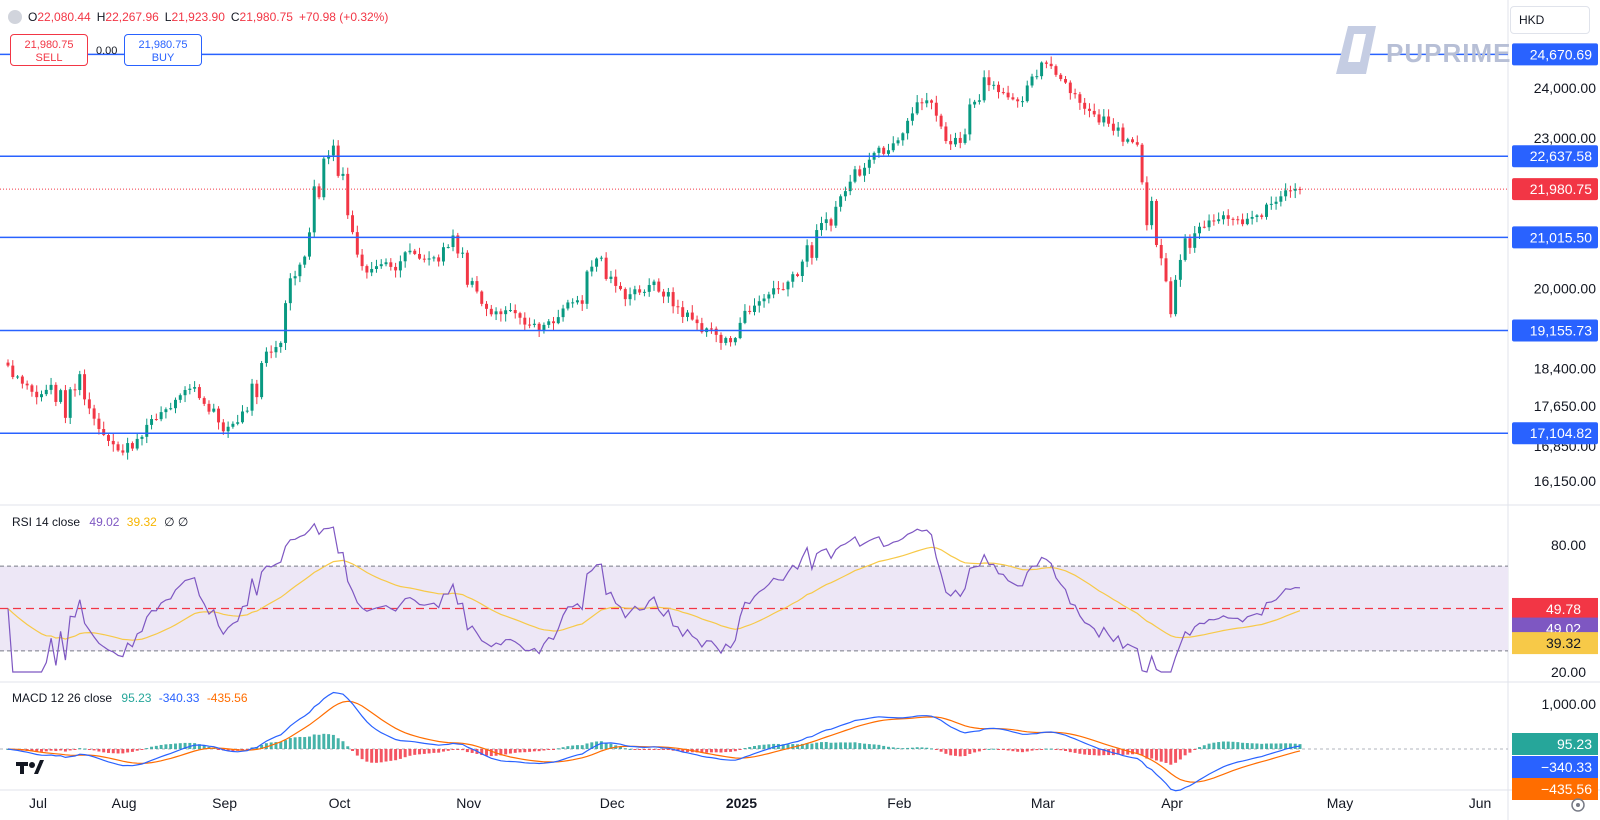 The width and height of the screenshot is (1600, 820). What do you see at coordinates (1550, 20) in the screenshot?
I see `currency-selector: HKD` at bounding box center [1550, 20].